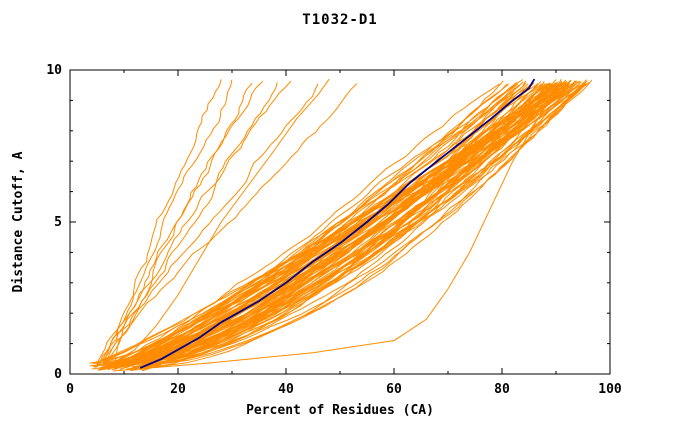 This screenshot has width=680, height=440. I want to click on x-axis-label: Percent of Residues (CA), so click(340, 410).